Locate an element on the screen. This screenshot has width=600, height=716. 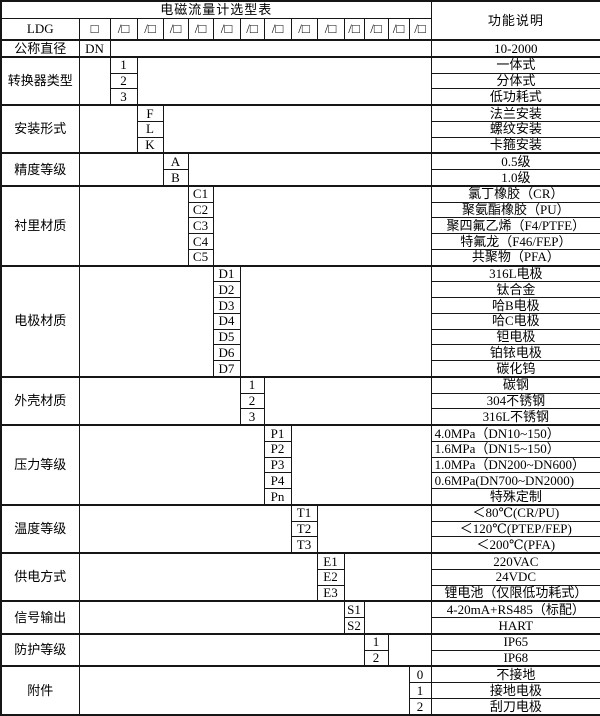
option-code-cell: D7 is located at coordinates (226, 369).